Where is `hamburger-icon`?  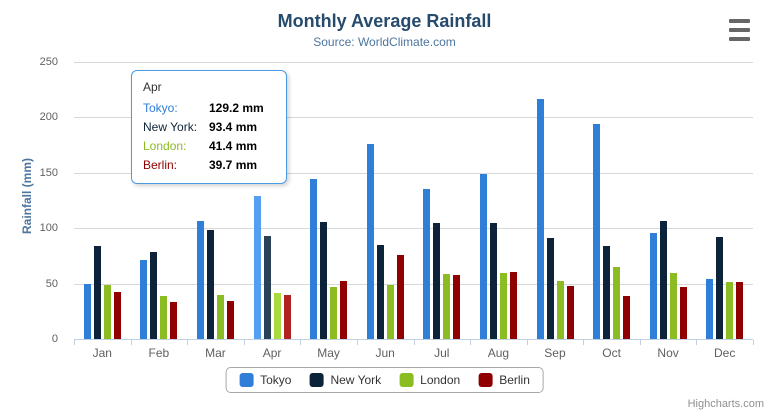
hamburger-icon is located at coordinates (739, 30).